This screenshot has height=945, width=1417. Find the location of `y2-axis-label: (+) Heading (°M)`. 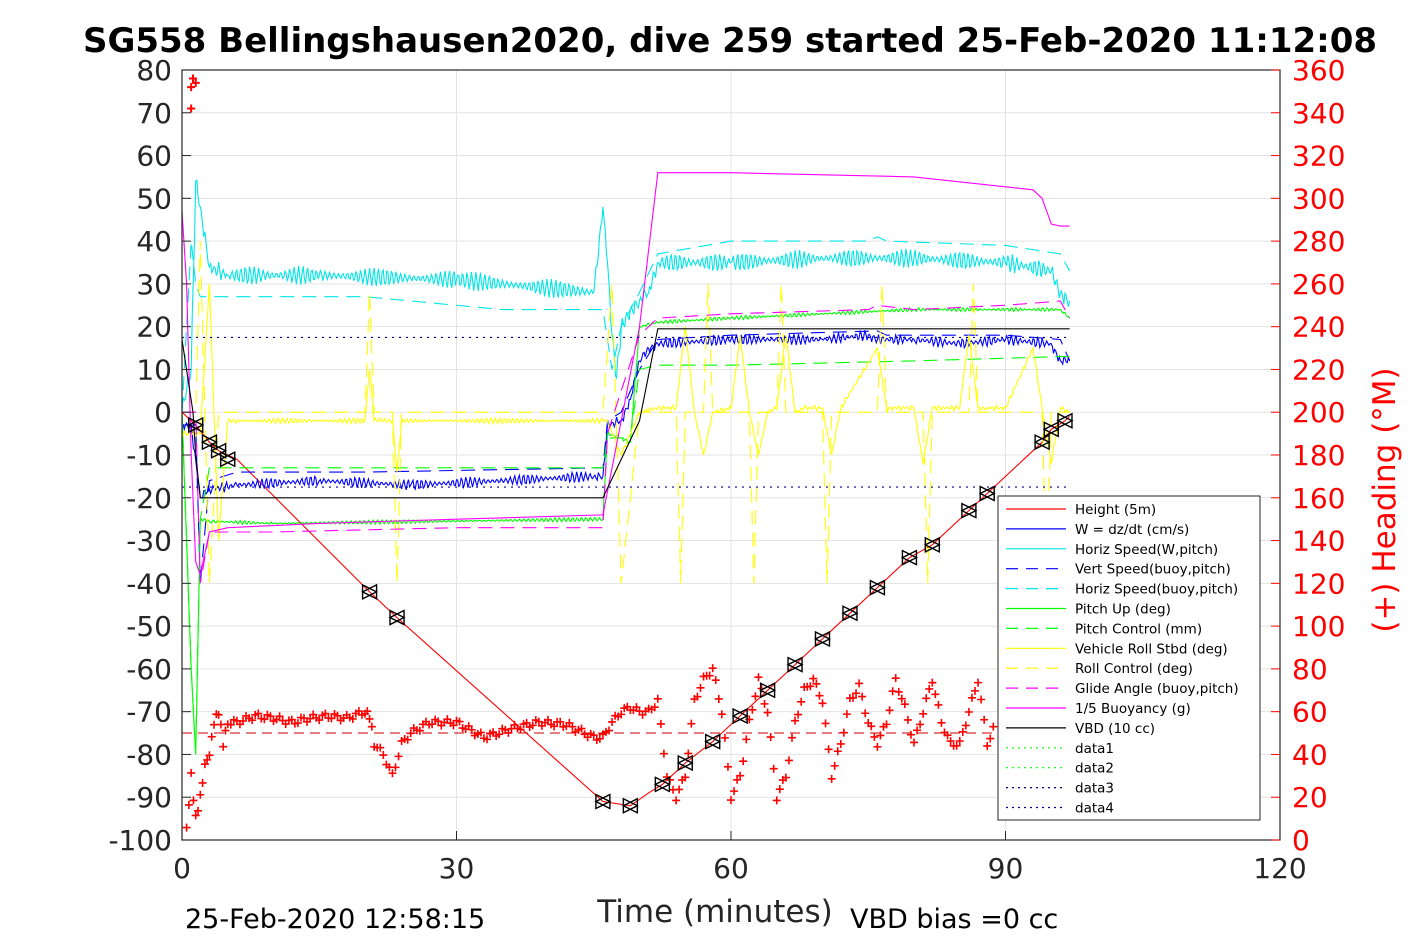

y2-axis-label: (+) Heading (°M) is located at coordinates (1385, 499).